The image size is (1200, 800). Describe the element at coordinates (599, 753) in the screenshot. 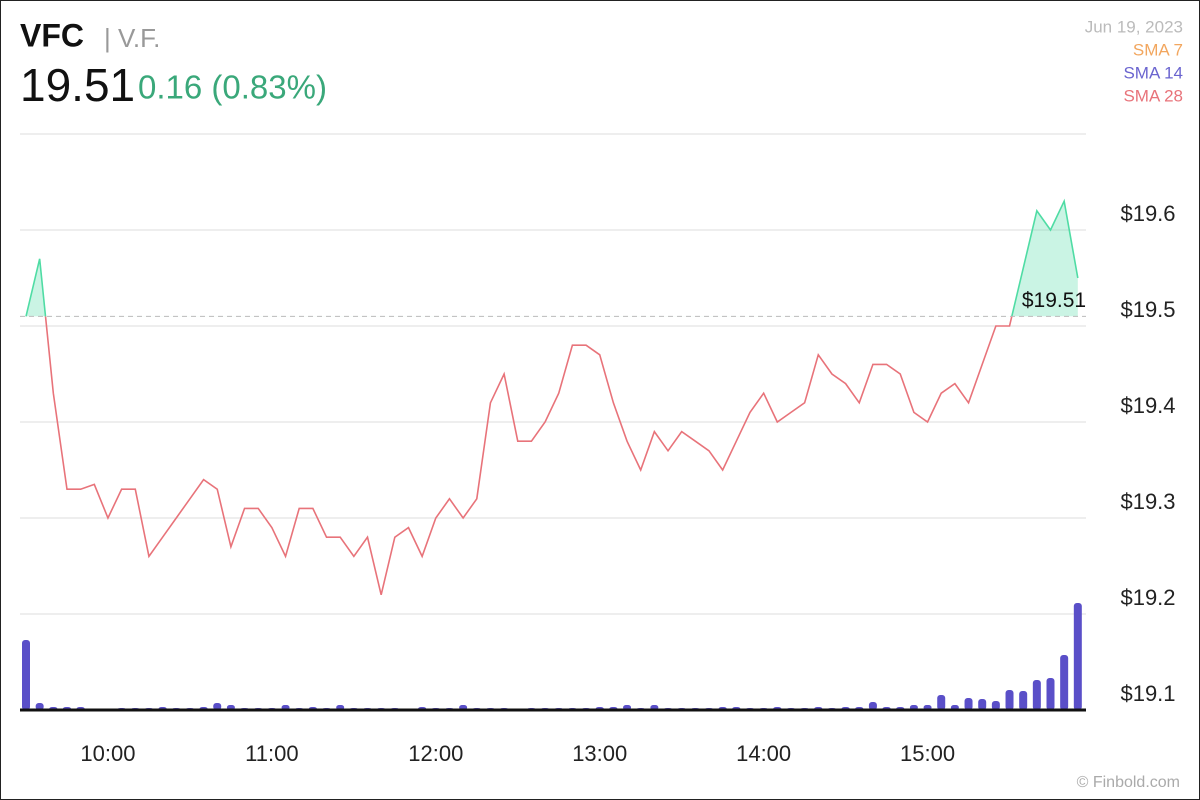

I see `x-tick-label: 13:00` at that location.